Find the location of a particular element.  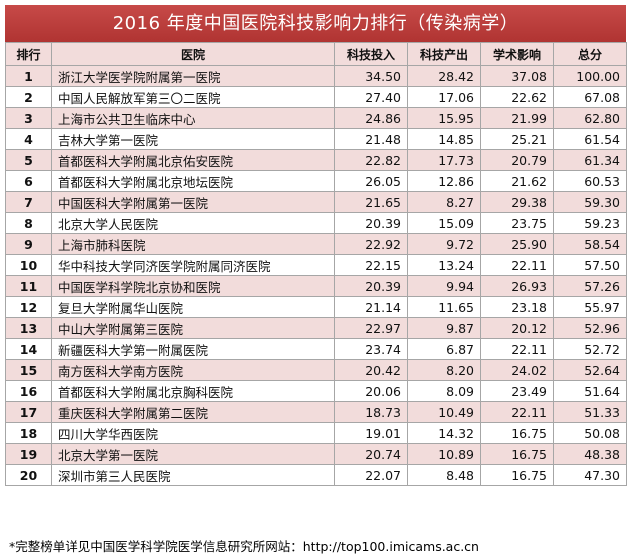

cell-academic-impact: 29.38 is located at coordinates (517, 202).